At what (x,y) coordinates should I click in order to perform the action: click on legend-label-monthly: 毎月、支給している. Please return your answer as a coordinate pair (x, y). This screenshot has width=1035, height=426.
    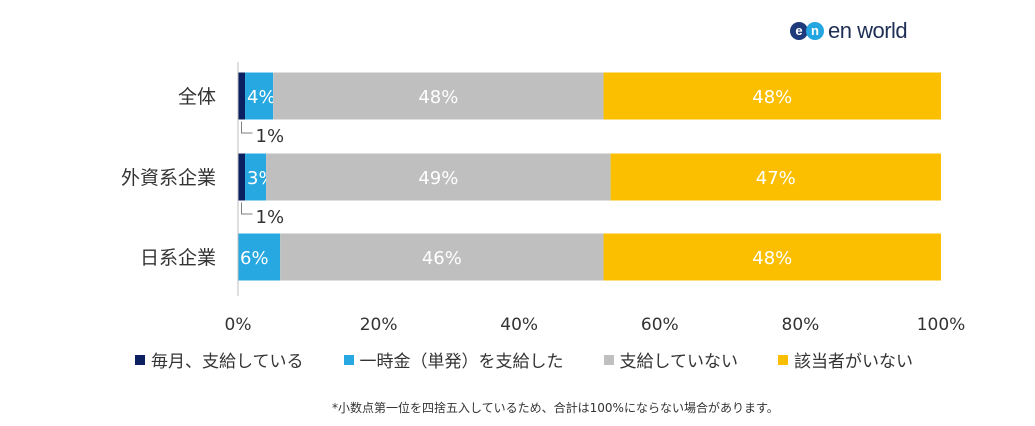
    Looking at the image, I should click on (227, 362).